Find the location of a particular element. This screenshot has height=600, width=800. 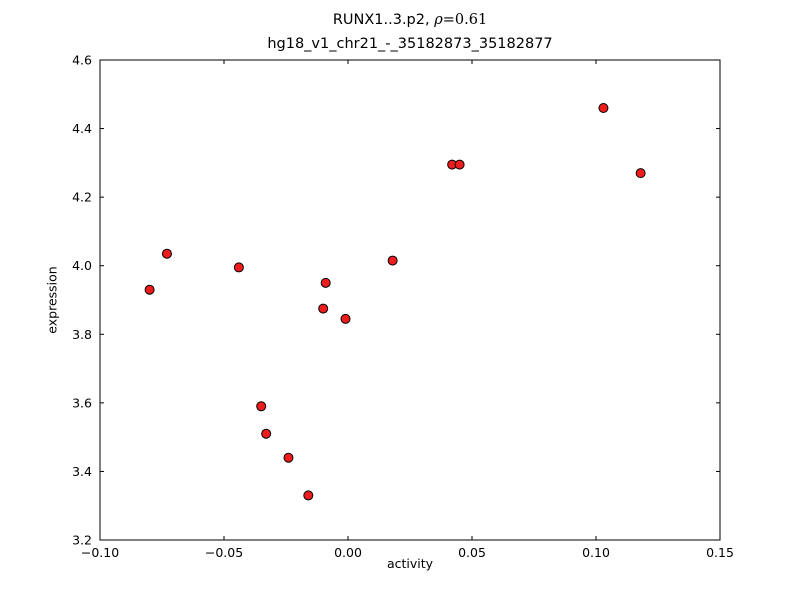

chart-title-line1: RUNX1..3.p2, ρ=0.61 is located at coordinates (410, 20).